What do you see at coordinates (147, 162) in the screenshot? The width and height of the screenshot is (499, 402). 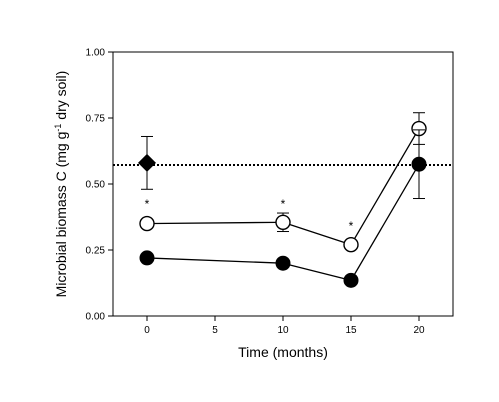 I see `data-point-diamond` at bounding box center [147, 162].